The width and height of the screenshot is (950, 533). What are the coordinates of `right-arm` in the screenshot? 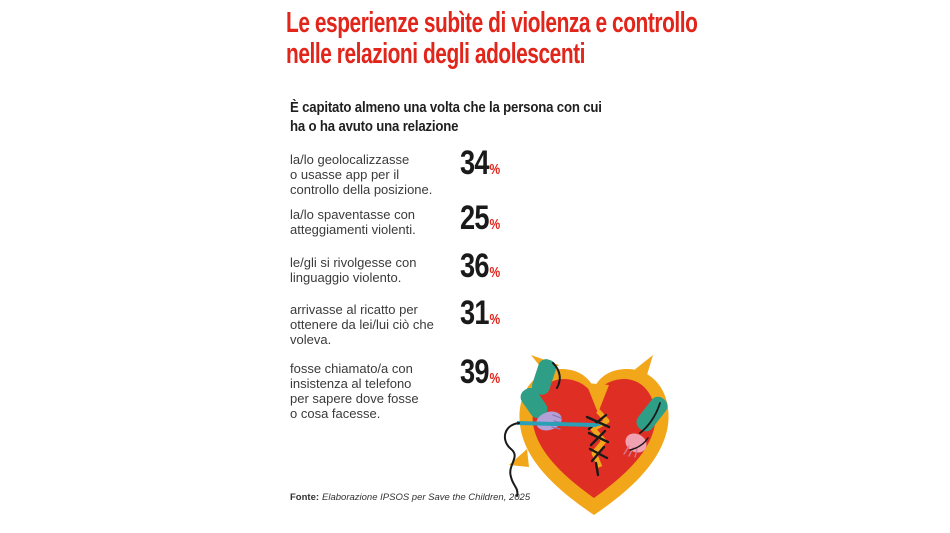 It's located at (645, 427).